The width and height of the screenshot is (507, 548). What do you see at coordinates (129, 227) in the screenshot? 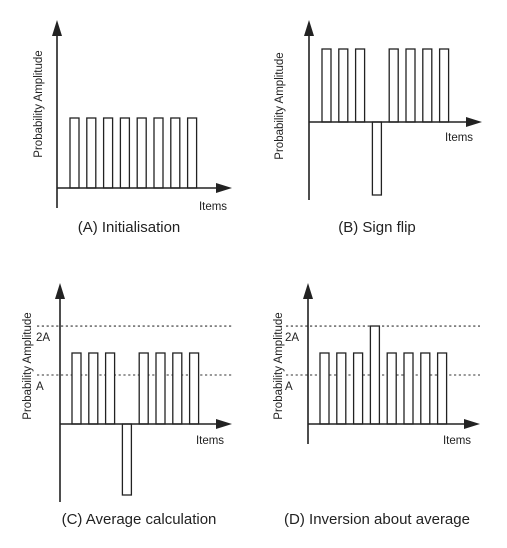
I see `panel-caption: (A) Initialisation` at bounding box center [129, 227].